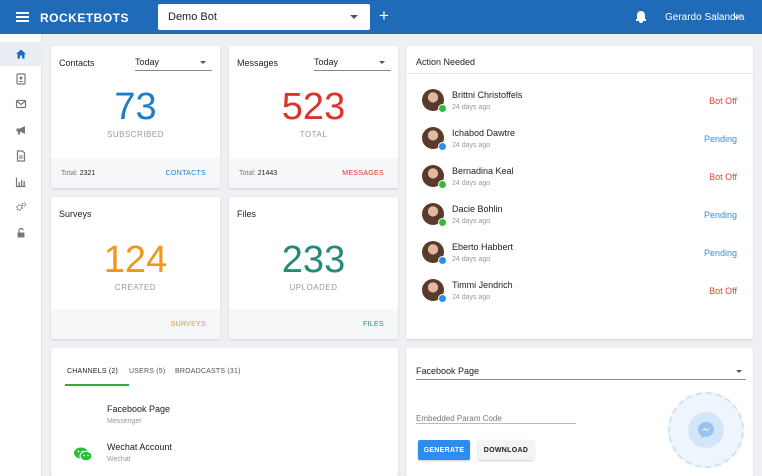 The image size is (762, 476). I want to click on sidebar-item-analytics, so click(21, 182).